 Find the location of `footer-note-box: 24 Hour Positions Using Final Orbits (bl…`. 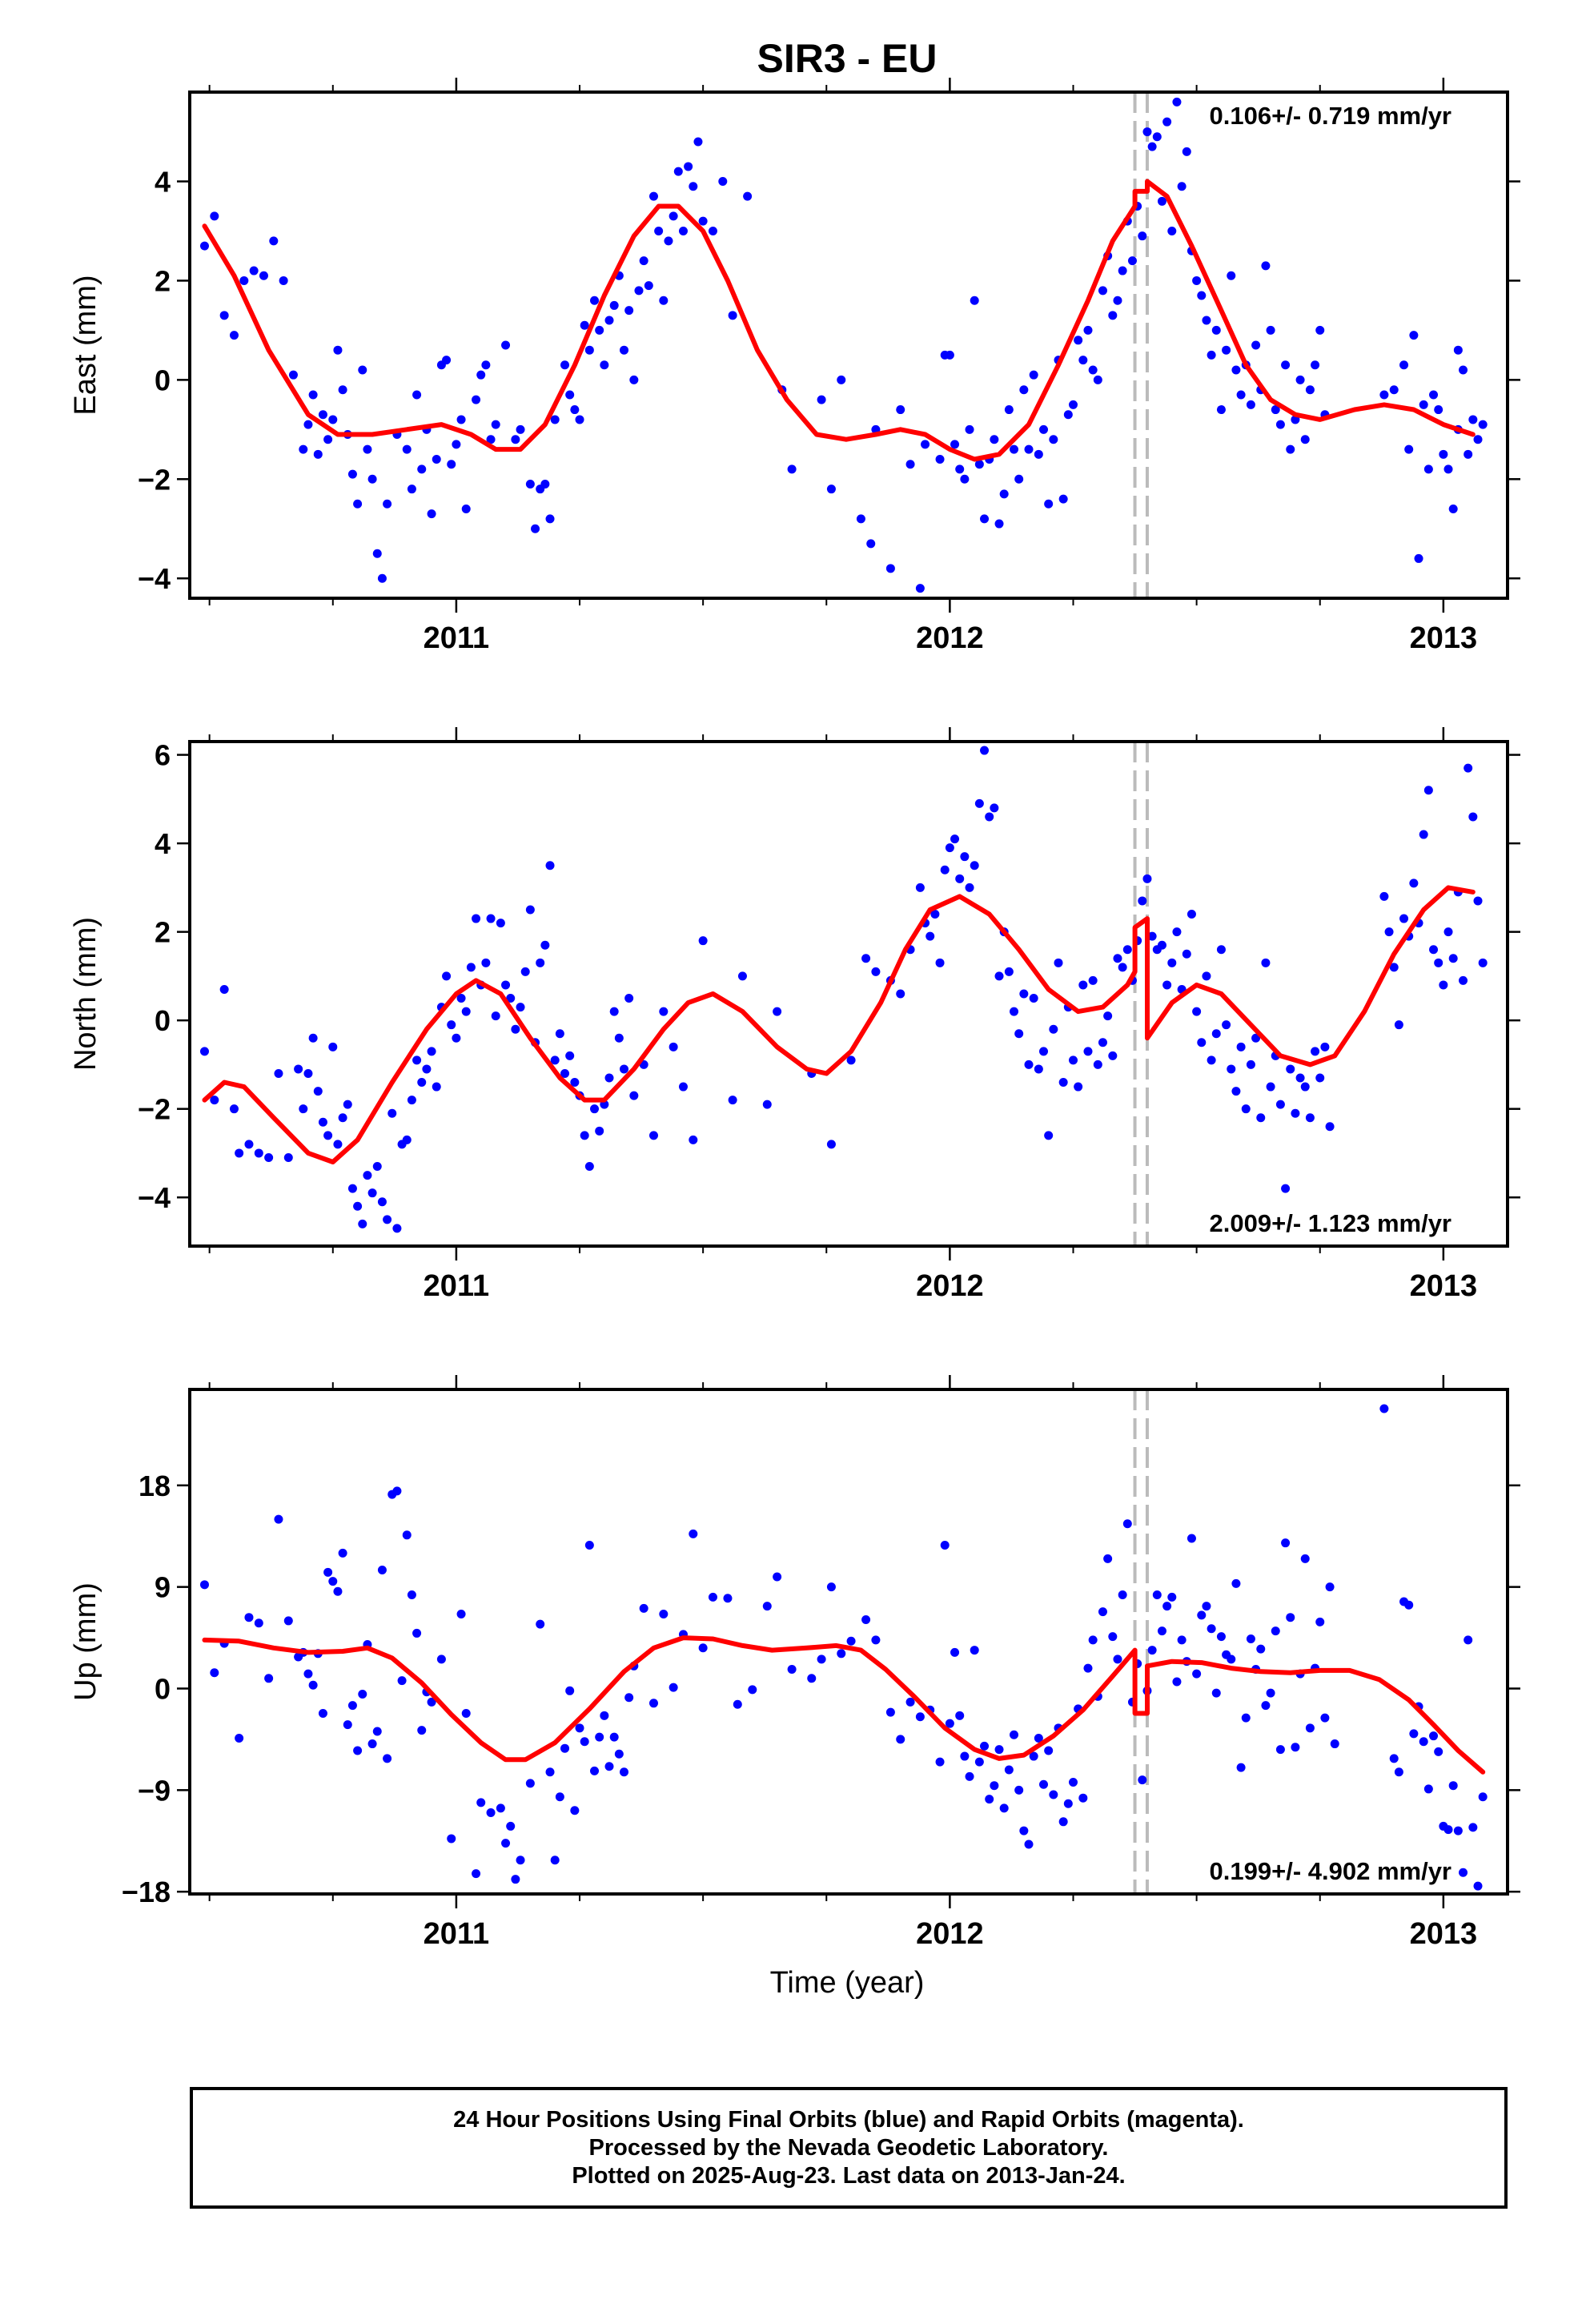

footer-note-box: 24 Hour Positions Using Final Orbits (bl… is located at coordinates (849, 2148).